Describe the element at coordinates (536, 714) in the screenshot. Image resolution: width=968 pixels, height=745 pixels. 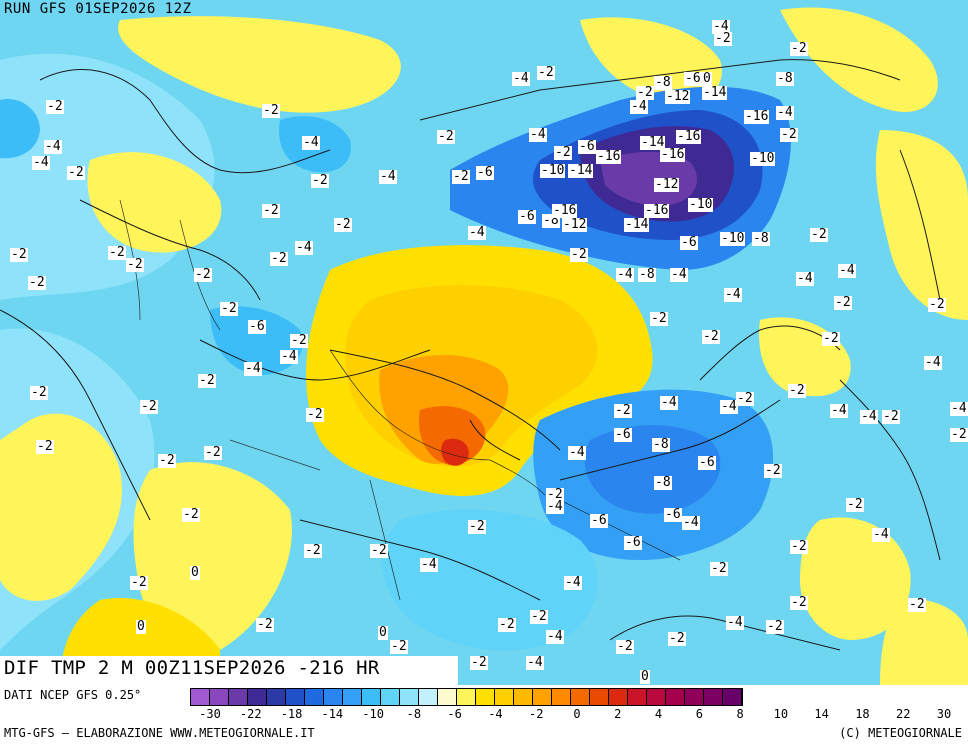
I see `color-scale-tick: -2` at that location.